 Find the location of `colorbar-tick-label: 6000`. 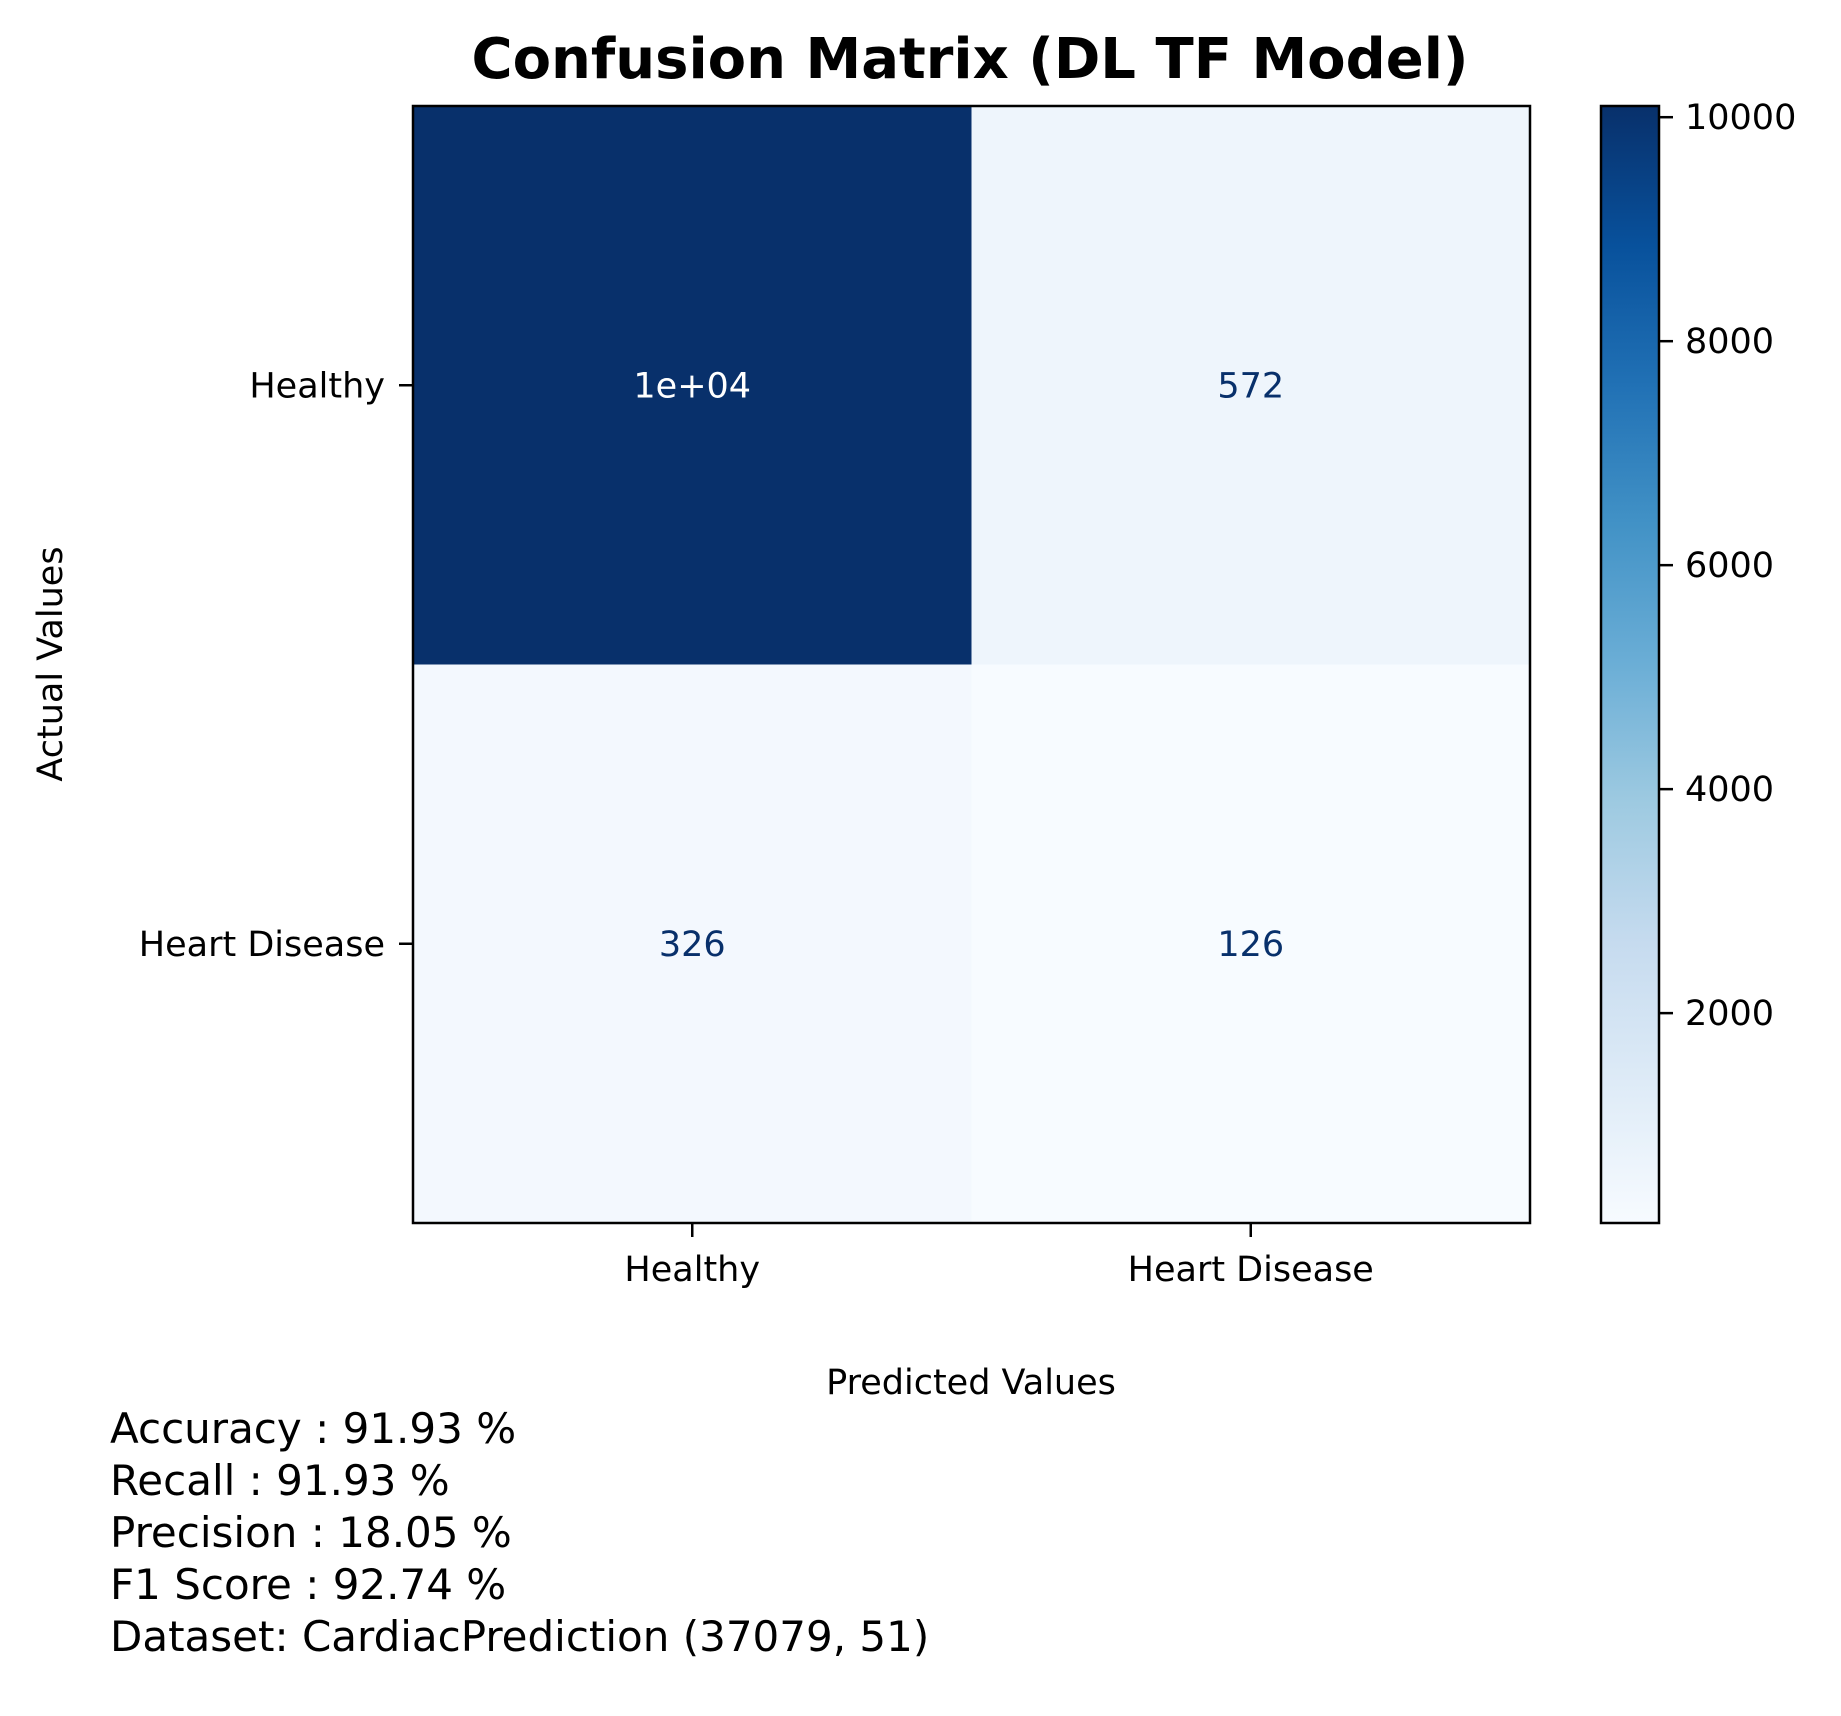

colorbar-tick-label: 6000 is located at coordinates (1729, 566).